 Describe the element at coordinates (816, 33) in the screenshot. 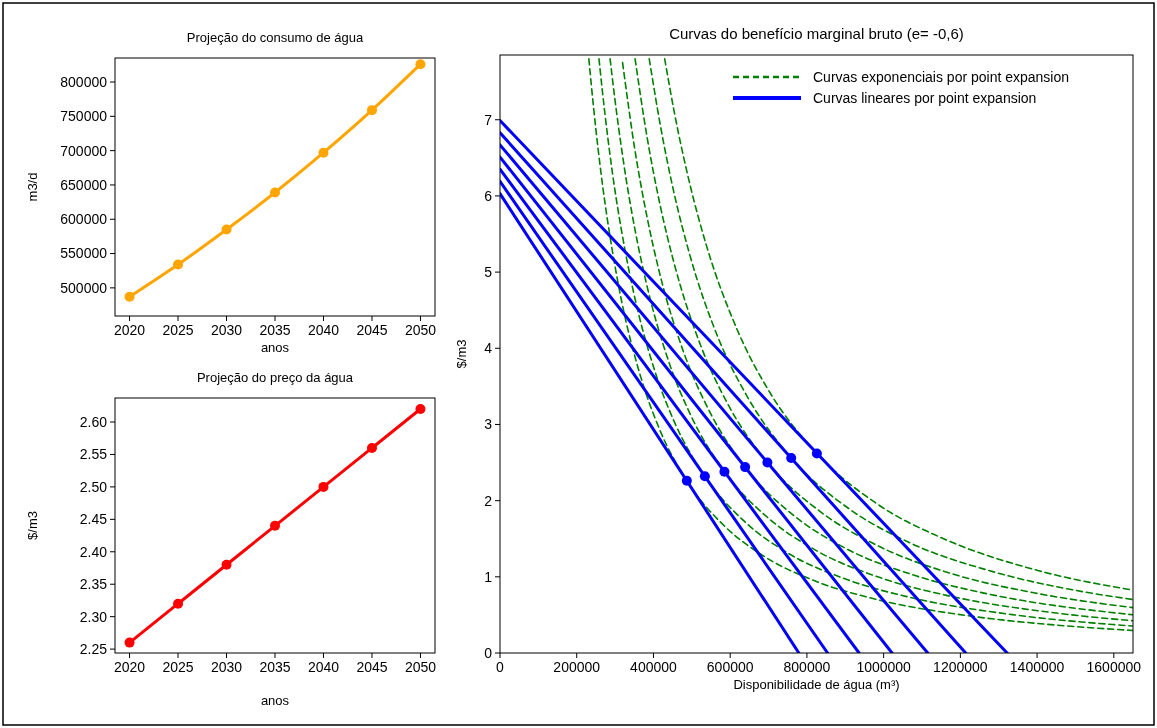

I see `chart-title: Curvas do benefício marginal bruto (e= -0,6)` at that location.